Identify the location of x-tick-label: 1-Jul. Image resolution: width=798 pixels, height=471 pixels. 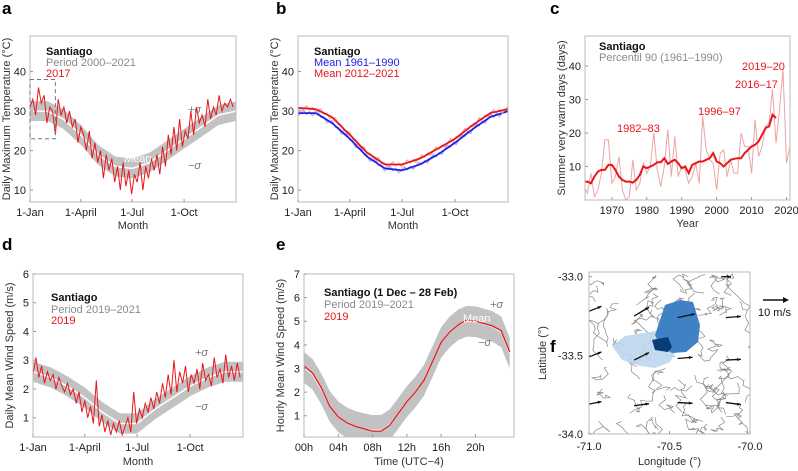
(132, 213).